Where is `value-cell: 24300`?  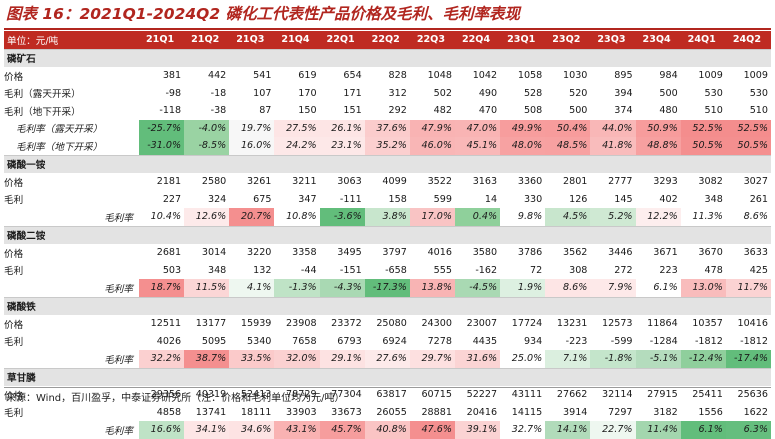
value-cell: 24300 is located at coordinates (436, 324).